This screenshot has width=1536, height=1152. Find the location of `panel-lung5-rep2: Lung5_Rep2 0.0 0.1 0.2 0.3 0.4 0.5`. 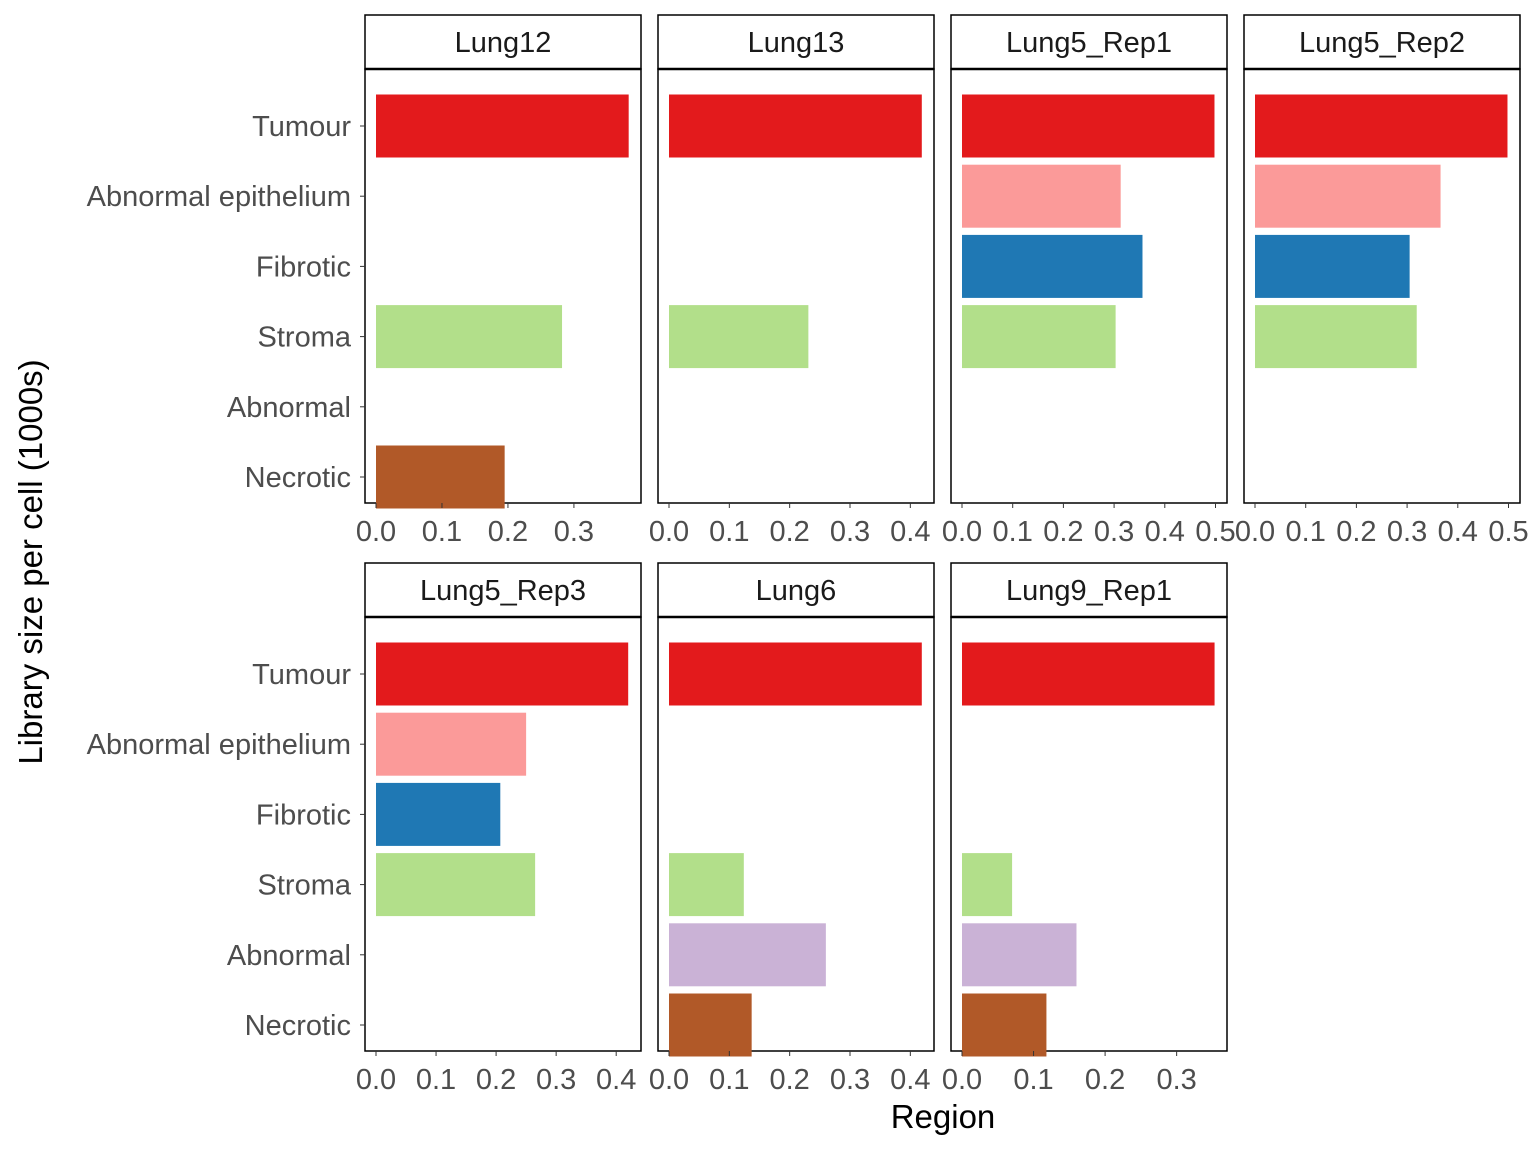

panel-lung5-rep2: Lung5_Rep2 0.0 0.1 0.2 0.3 0.4 0.5 is located at coordinates (1382, 281).